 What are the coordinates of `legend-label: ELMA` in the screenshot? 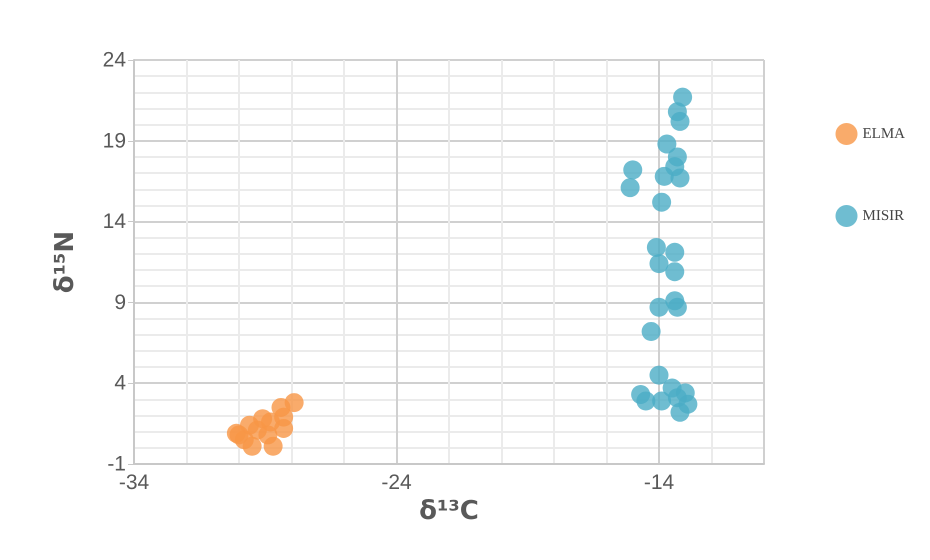 It's located at (884, 134).